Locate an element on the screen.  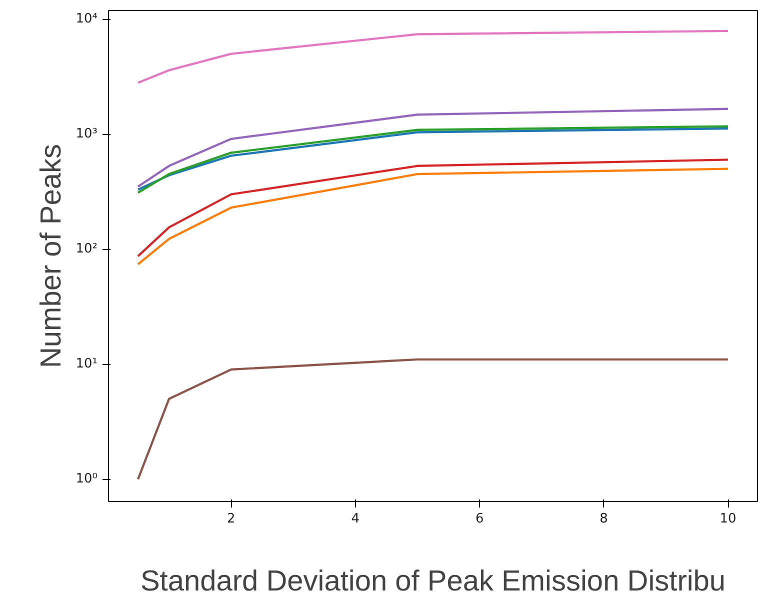
x-tick-label: 6 is located at coordinates (479, 519).